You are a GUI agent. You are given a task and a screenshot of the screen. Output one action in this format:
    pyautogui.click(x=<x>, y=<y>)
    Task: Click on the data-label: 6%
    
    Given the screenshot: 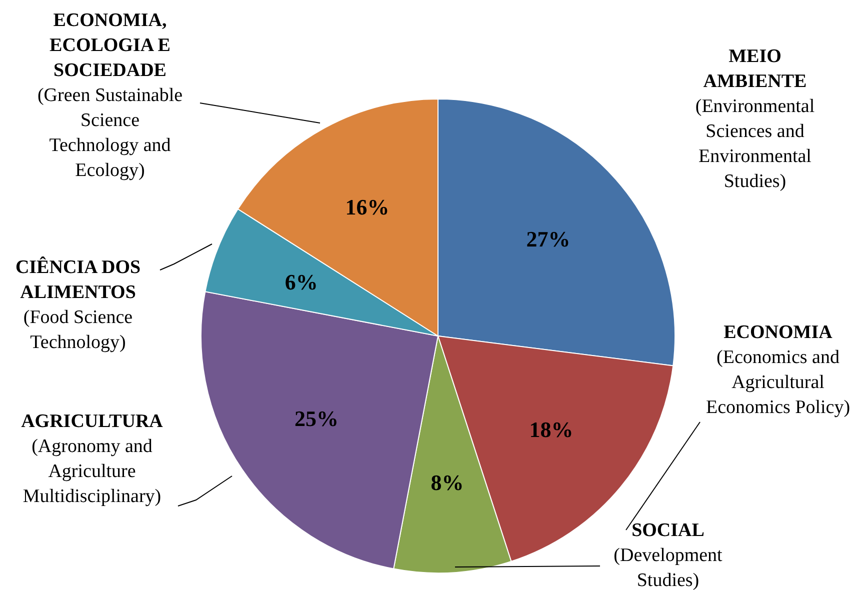 What is the action you would take?
    pyautogui.click(x=301, y=281)
    